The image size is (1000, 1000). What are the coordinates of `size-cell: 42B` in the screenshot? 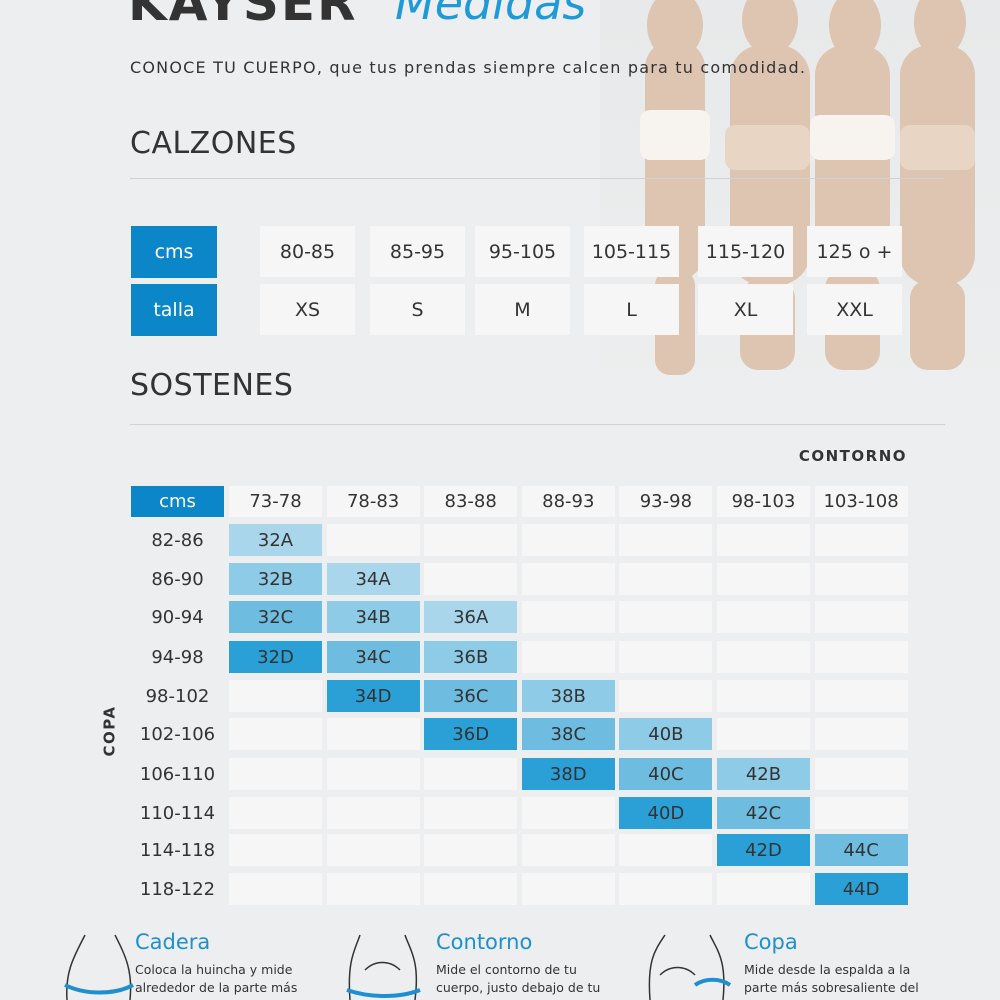 It's located at (763, 774).